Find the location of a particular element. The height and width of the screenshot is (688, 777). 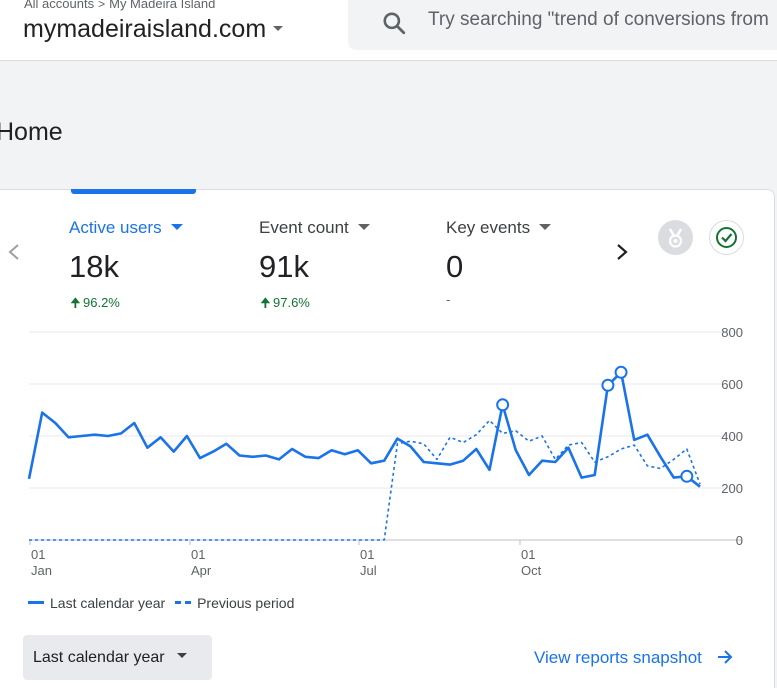

y-tick-label: 600 is located at coordinates (732, 384).